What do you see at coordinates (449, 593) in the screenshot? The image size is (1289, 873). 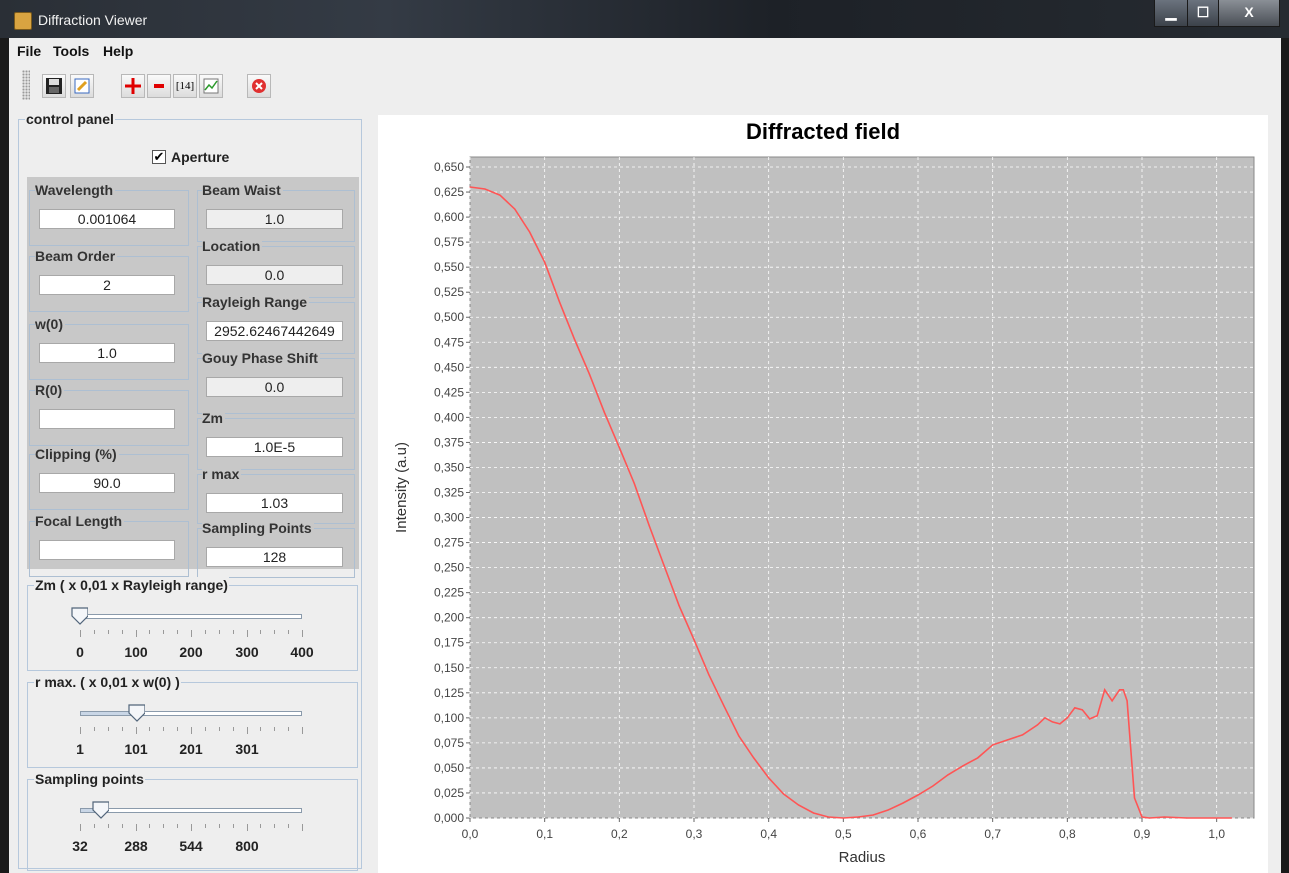 I see `y-tick-label: 0,225` at bounding box center [449, 593].